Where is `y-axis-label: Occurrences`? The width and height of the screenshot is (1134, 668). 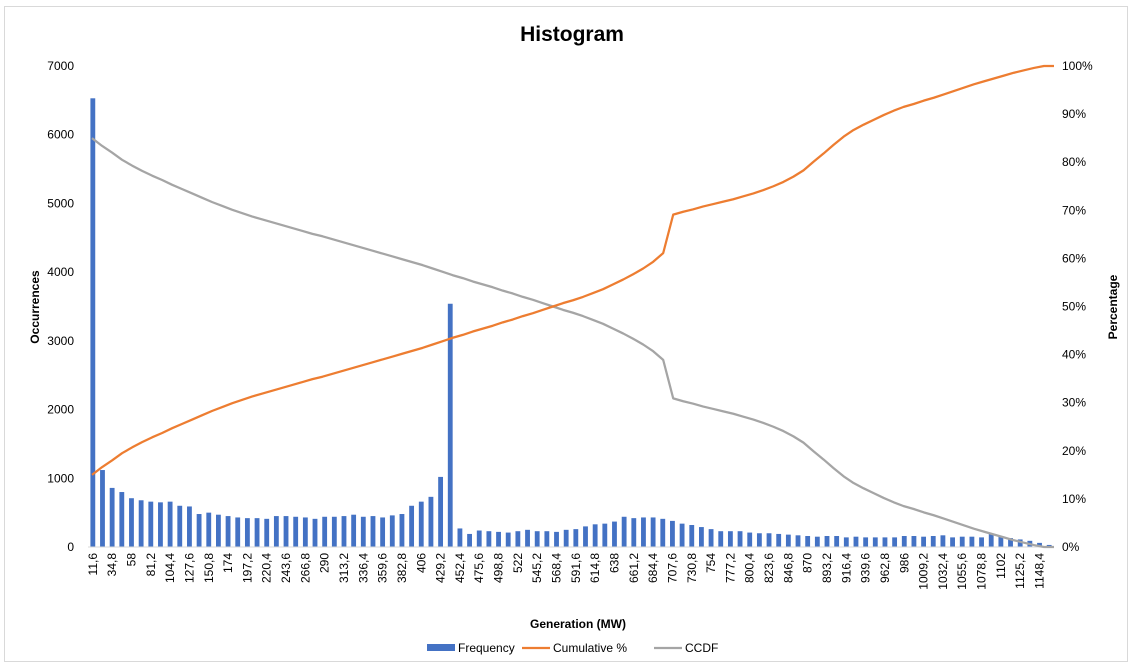
y-axis-label: Occurrences is located at coordinates (35, 307).